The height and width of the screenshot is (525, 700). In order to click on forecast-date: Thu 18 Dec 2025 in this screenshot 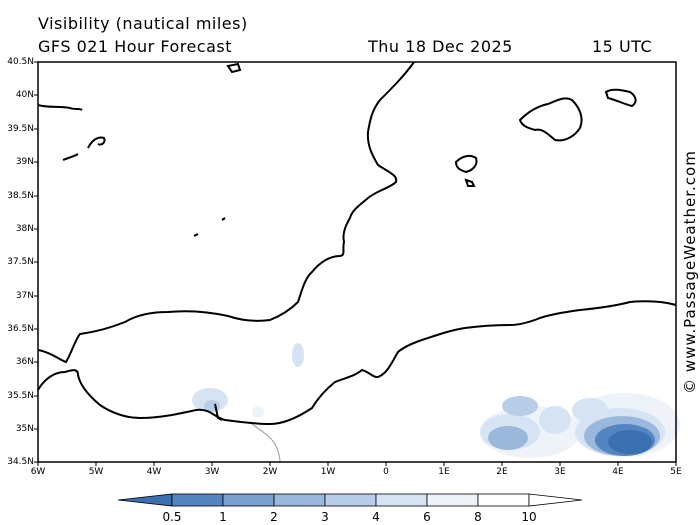, I will do `click(440, 46)`.